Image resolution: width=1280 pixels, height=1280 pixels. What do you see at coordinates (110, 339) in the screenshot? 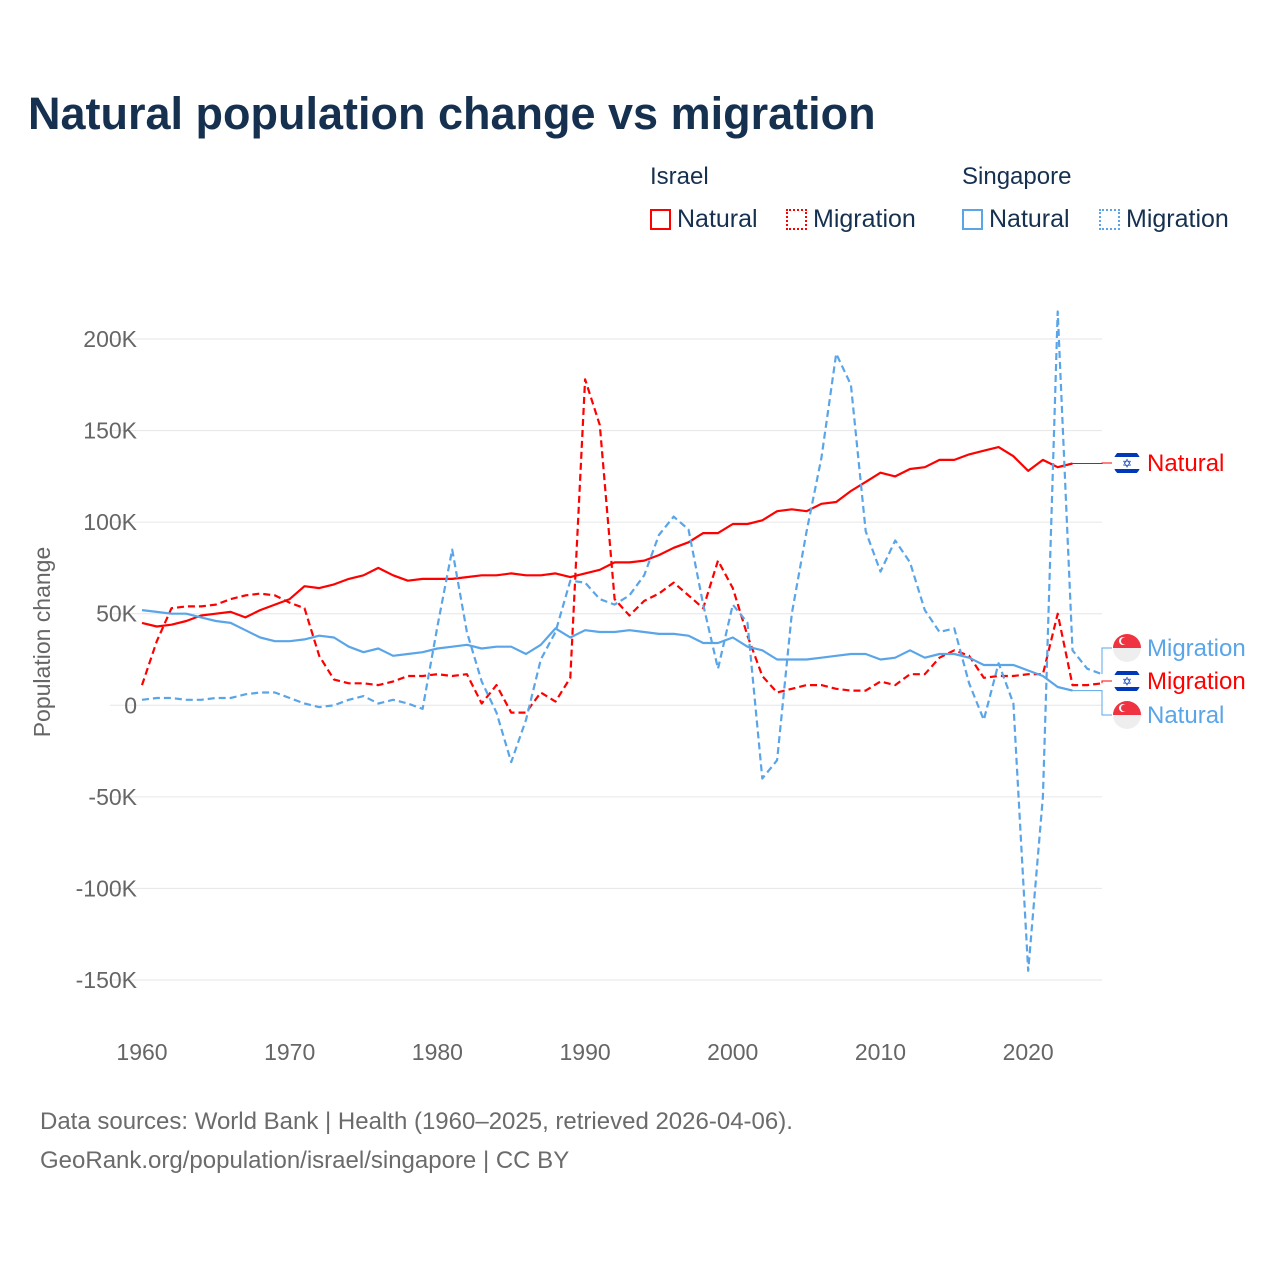
I see `y-tick-label: 200K` at bounding box center [110, 339].